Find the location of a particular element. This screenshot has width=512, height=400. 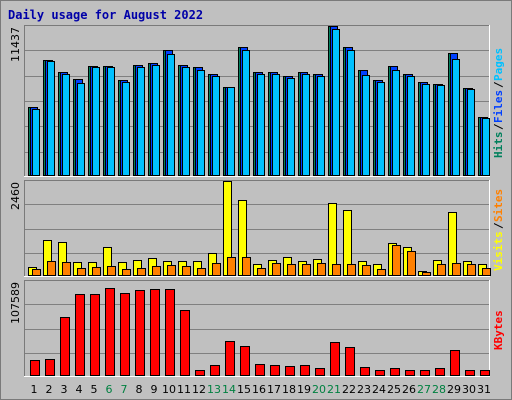

x-tick-label: 1 is located at coordinates (34, 389).